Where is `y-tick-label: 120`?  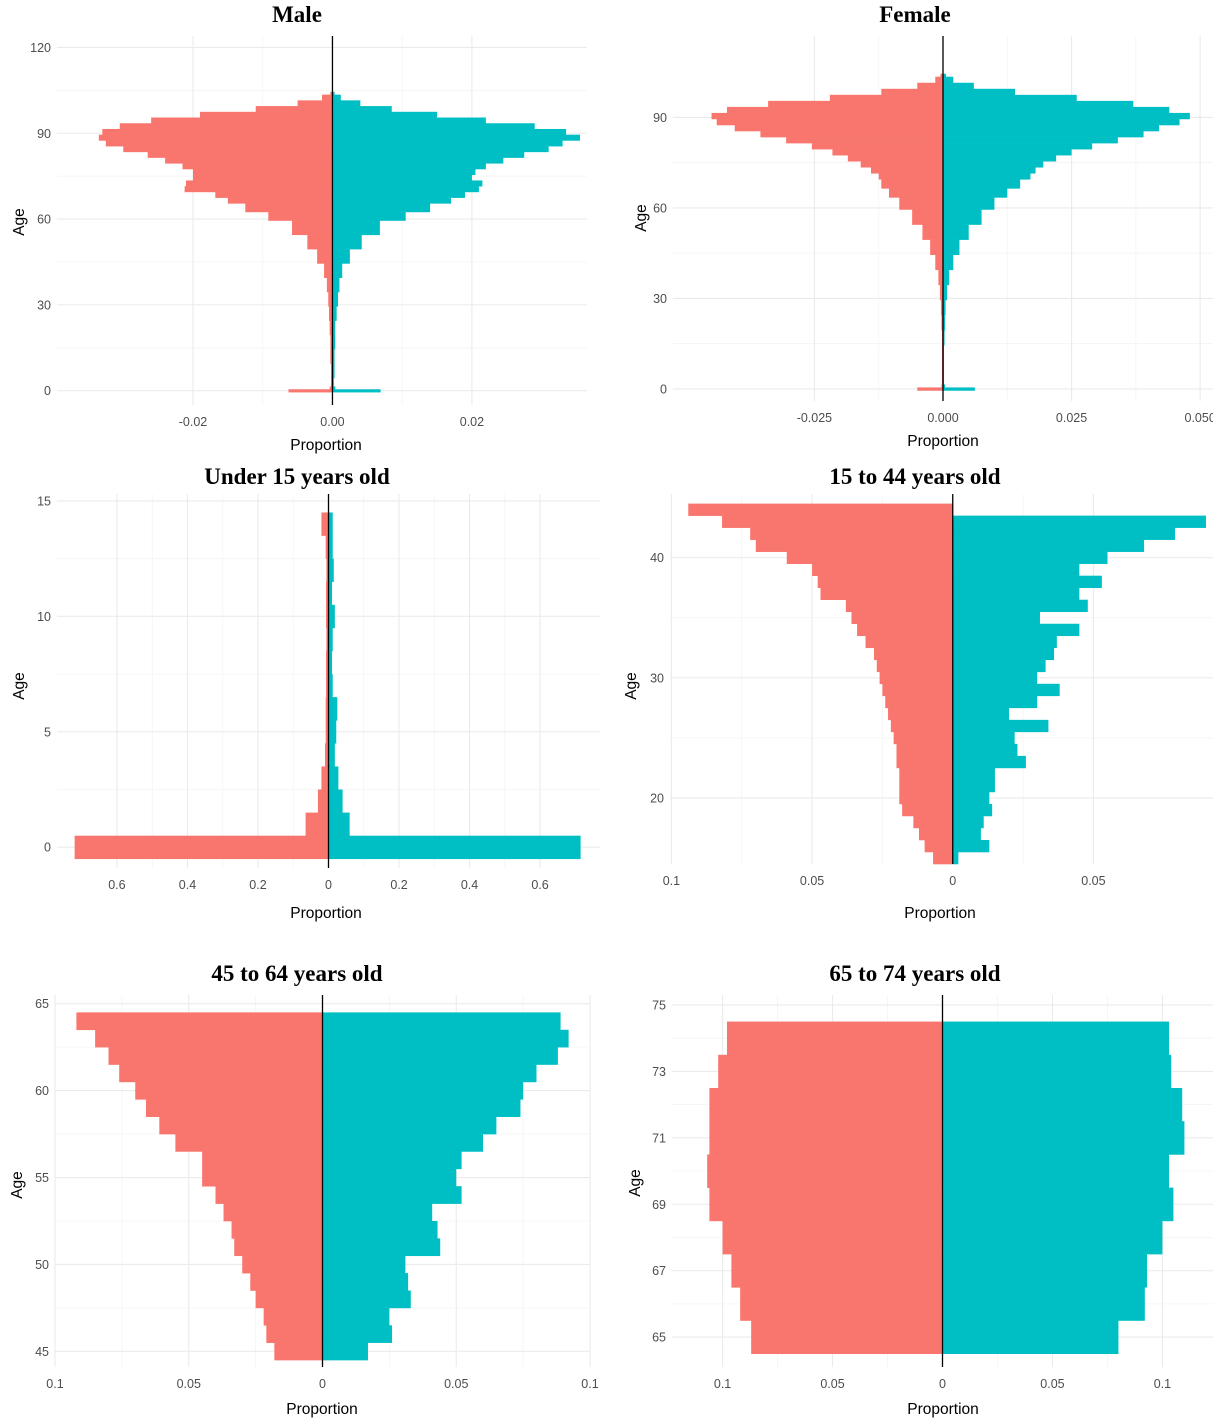
y-tick-label: 120 is located at coordinates (40, 48).